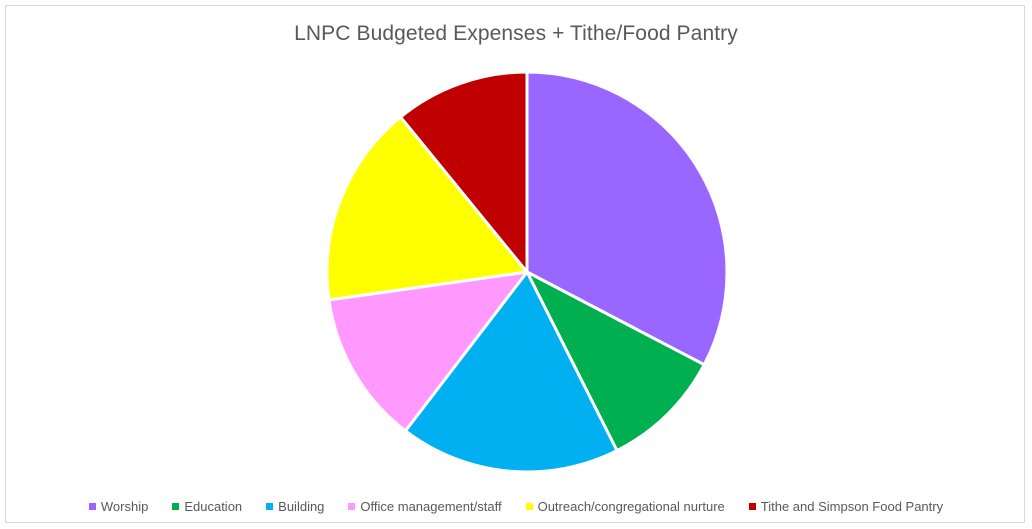 Image resolution: width=1032 pixels, height=529 pixels. I want to click on legend-label: Outreach/congregational nurture, so click(631, 506).